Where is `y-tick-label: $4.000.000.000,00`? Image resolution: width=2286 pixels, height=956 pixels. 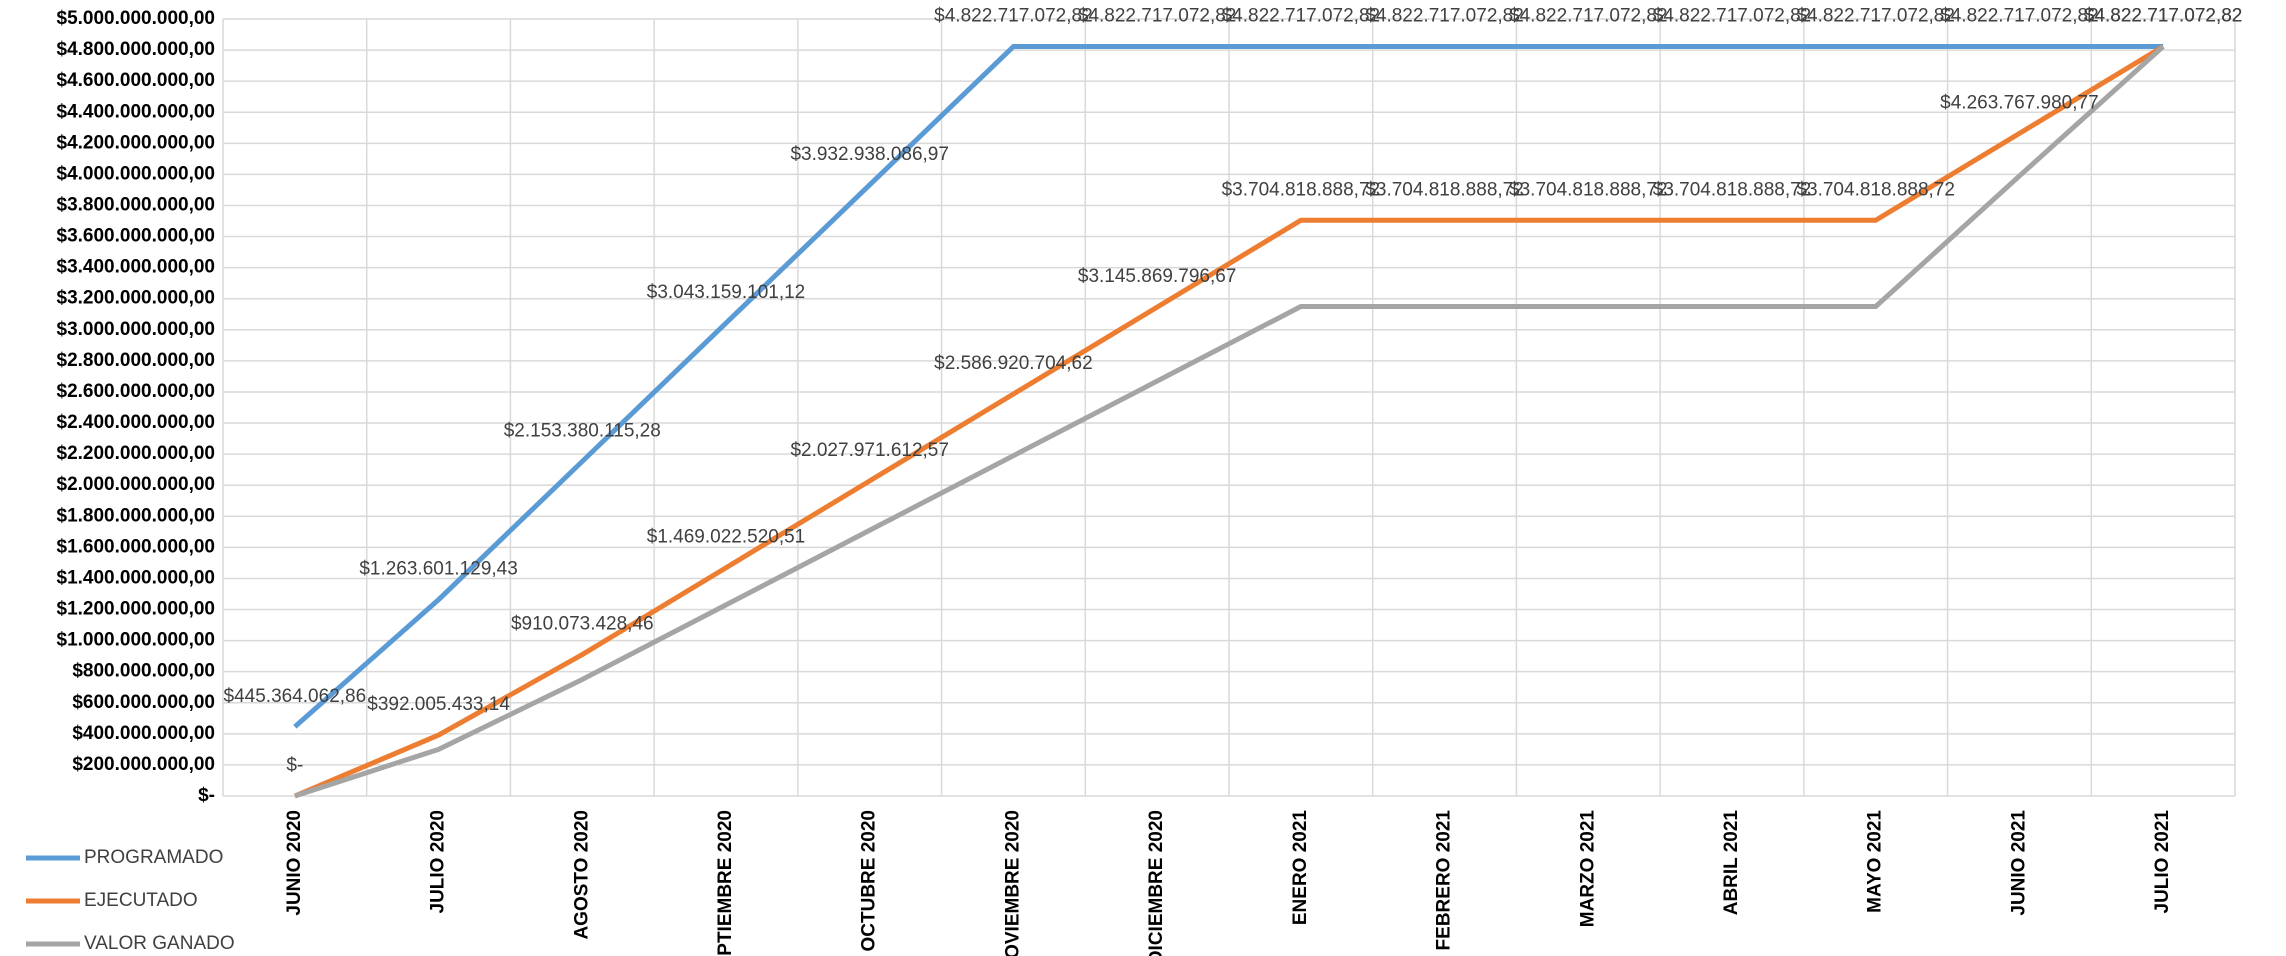 y-tick-label: $4.000.000.000,00 is located at coordinates (136, 173).